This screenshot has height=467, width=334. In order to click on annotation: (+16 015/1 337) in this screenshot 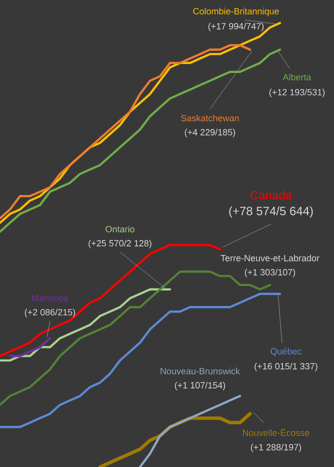, I will do `click(286, 367)`.